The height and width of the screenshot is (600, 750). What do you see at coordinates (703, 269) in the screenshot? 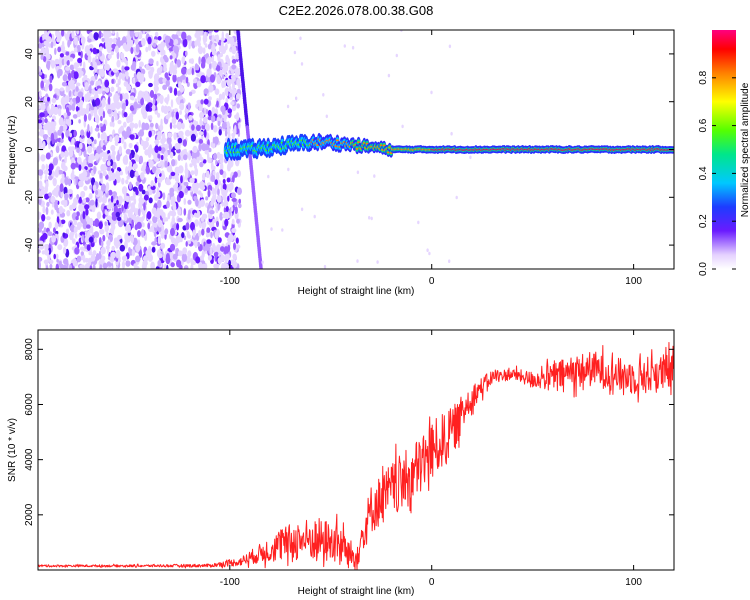
I see `colorbar-tick-label: 0.0` at bounding box center [703, 269].